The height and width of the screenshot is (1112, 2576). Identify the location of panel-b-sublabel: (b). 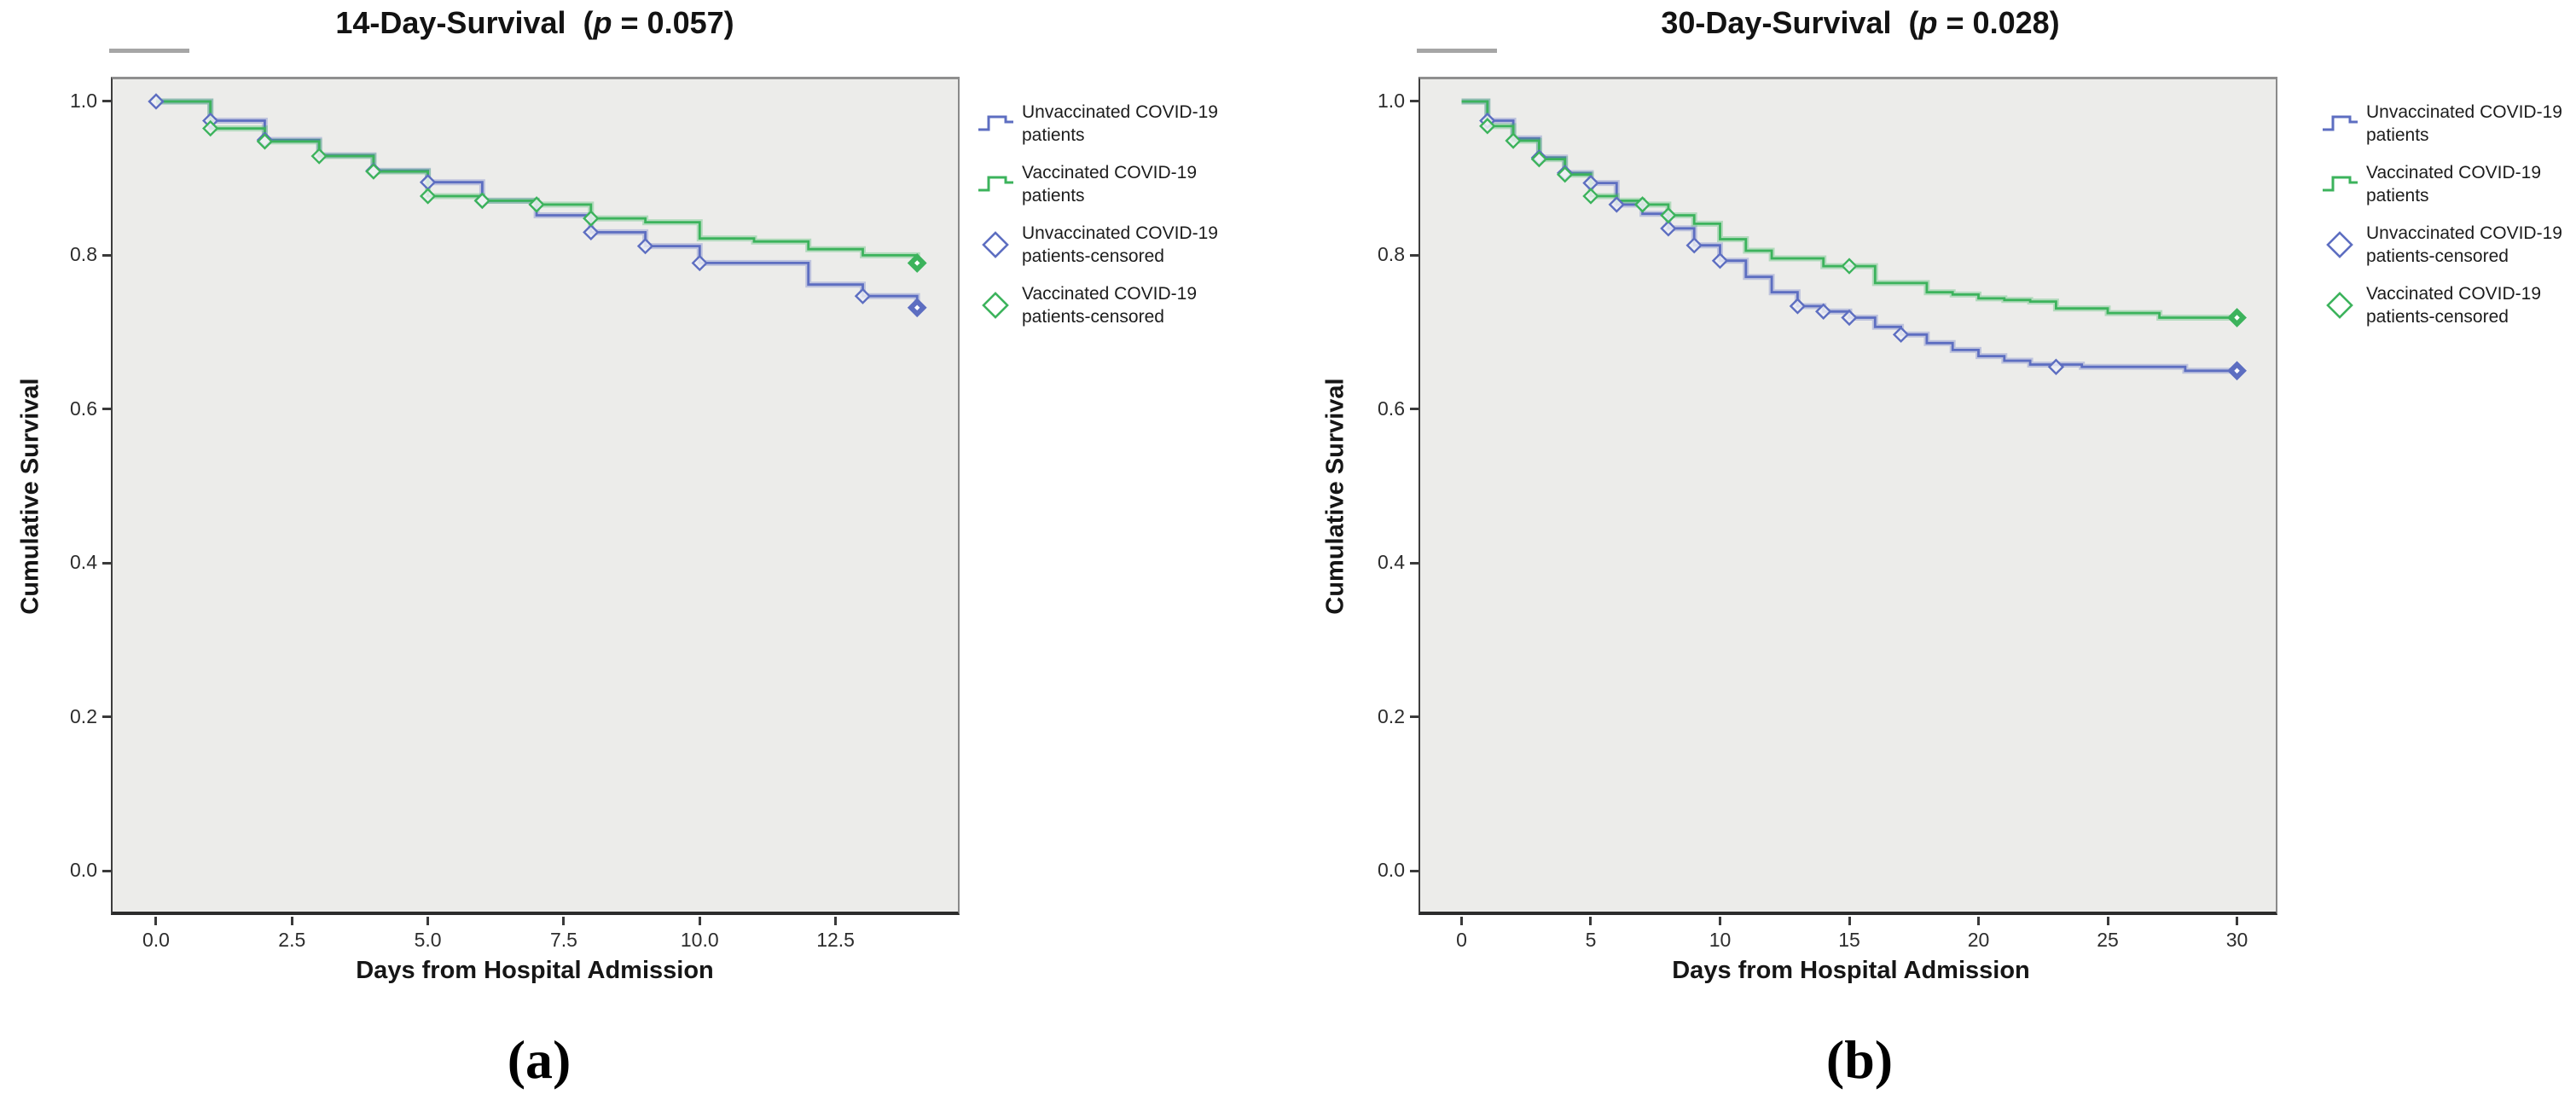
(1859, 1059).